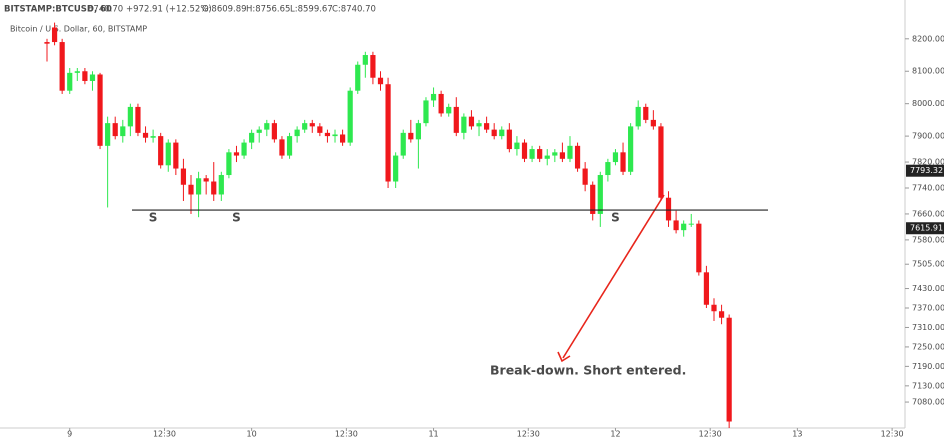 This screenshot has height=440, width=944. Describe the element at coordinates (252, 434) in the screenshot. I see `x-tick-label: 10` at that location.